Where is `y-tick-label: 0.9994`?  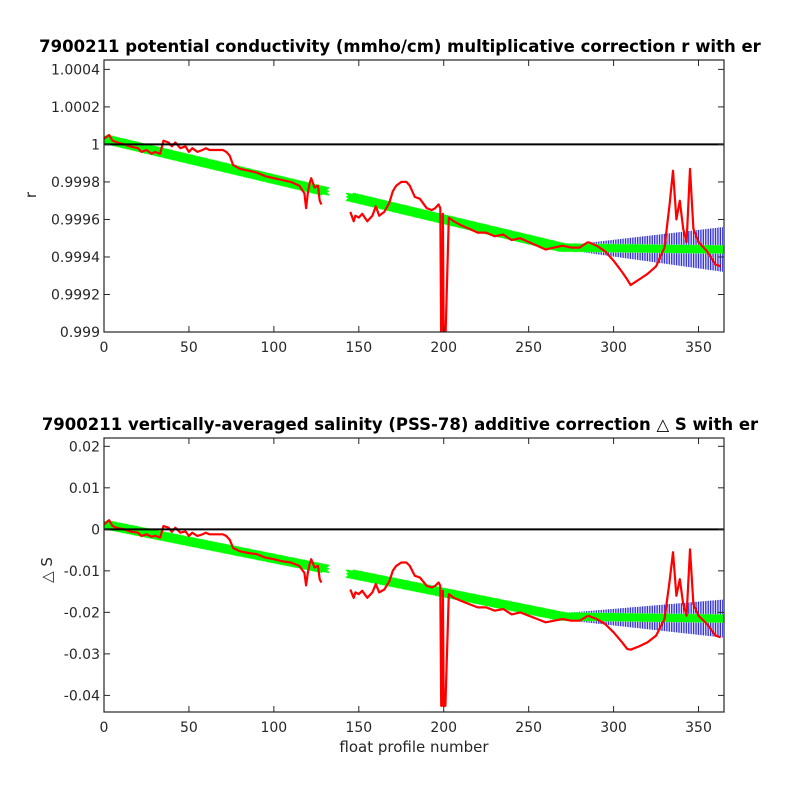
y-tick-label: 0.9994 is located at coordinates (75, 258).